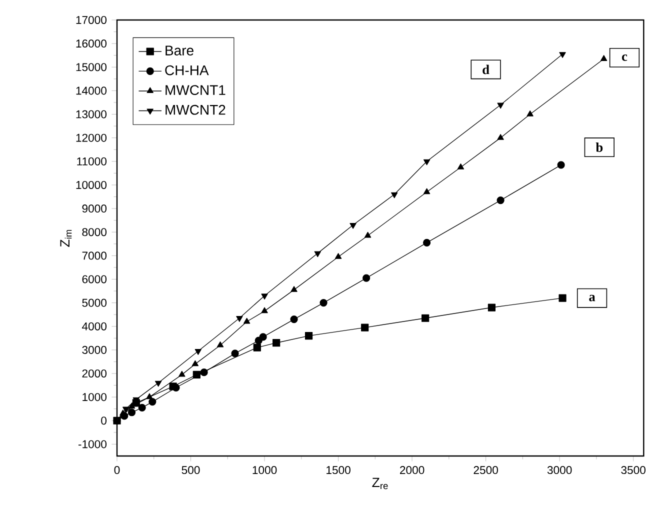 The image size is (664, 530). I want to click on y-tick-label: 13000, so click(91, 114).